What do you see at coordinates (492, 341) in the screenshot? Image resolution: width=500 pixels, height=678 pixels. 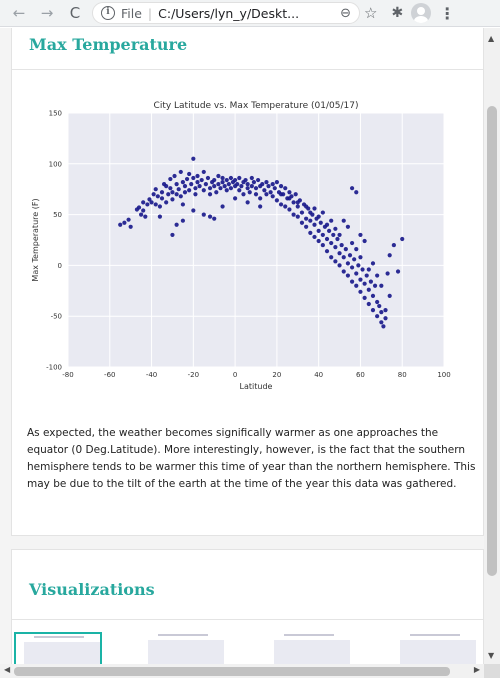 I see `vertical-scroll-thumb` at bounding box center [492, 341].